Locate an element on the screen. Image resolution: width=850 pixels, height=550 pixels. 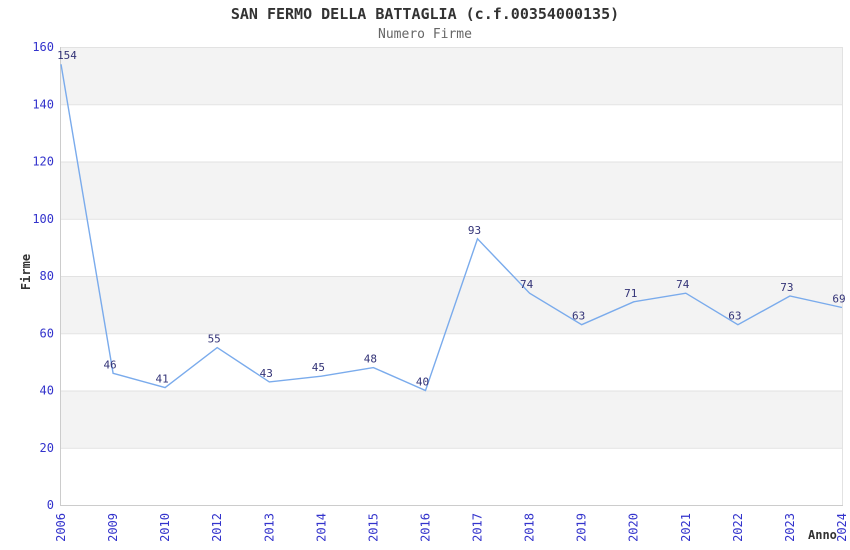
svg-text: 2013 is located at coordinates (269, 527).